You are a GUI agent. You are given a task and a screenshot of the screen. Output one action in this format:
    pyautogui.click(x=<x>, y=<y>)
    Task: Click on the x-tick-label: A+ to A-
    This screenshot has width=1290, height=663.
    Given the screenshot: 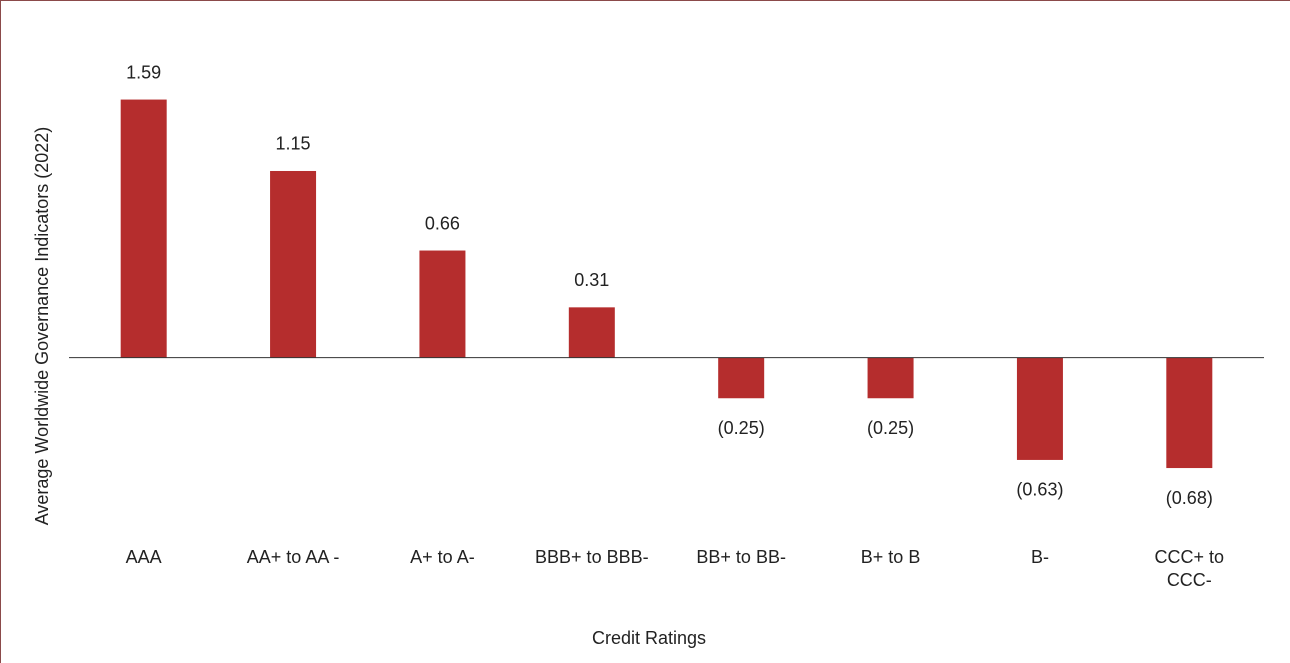 What is the action you would take?
    pyautogui.click(x=442, y=557)
    